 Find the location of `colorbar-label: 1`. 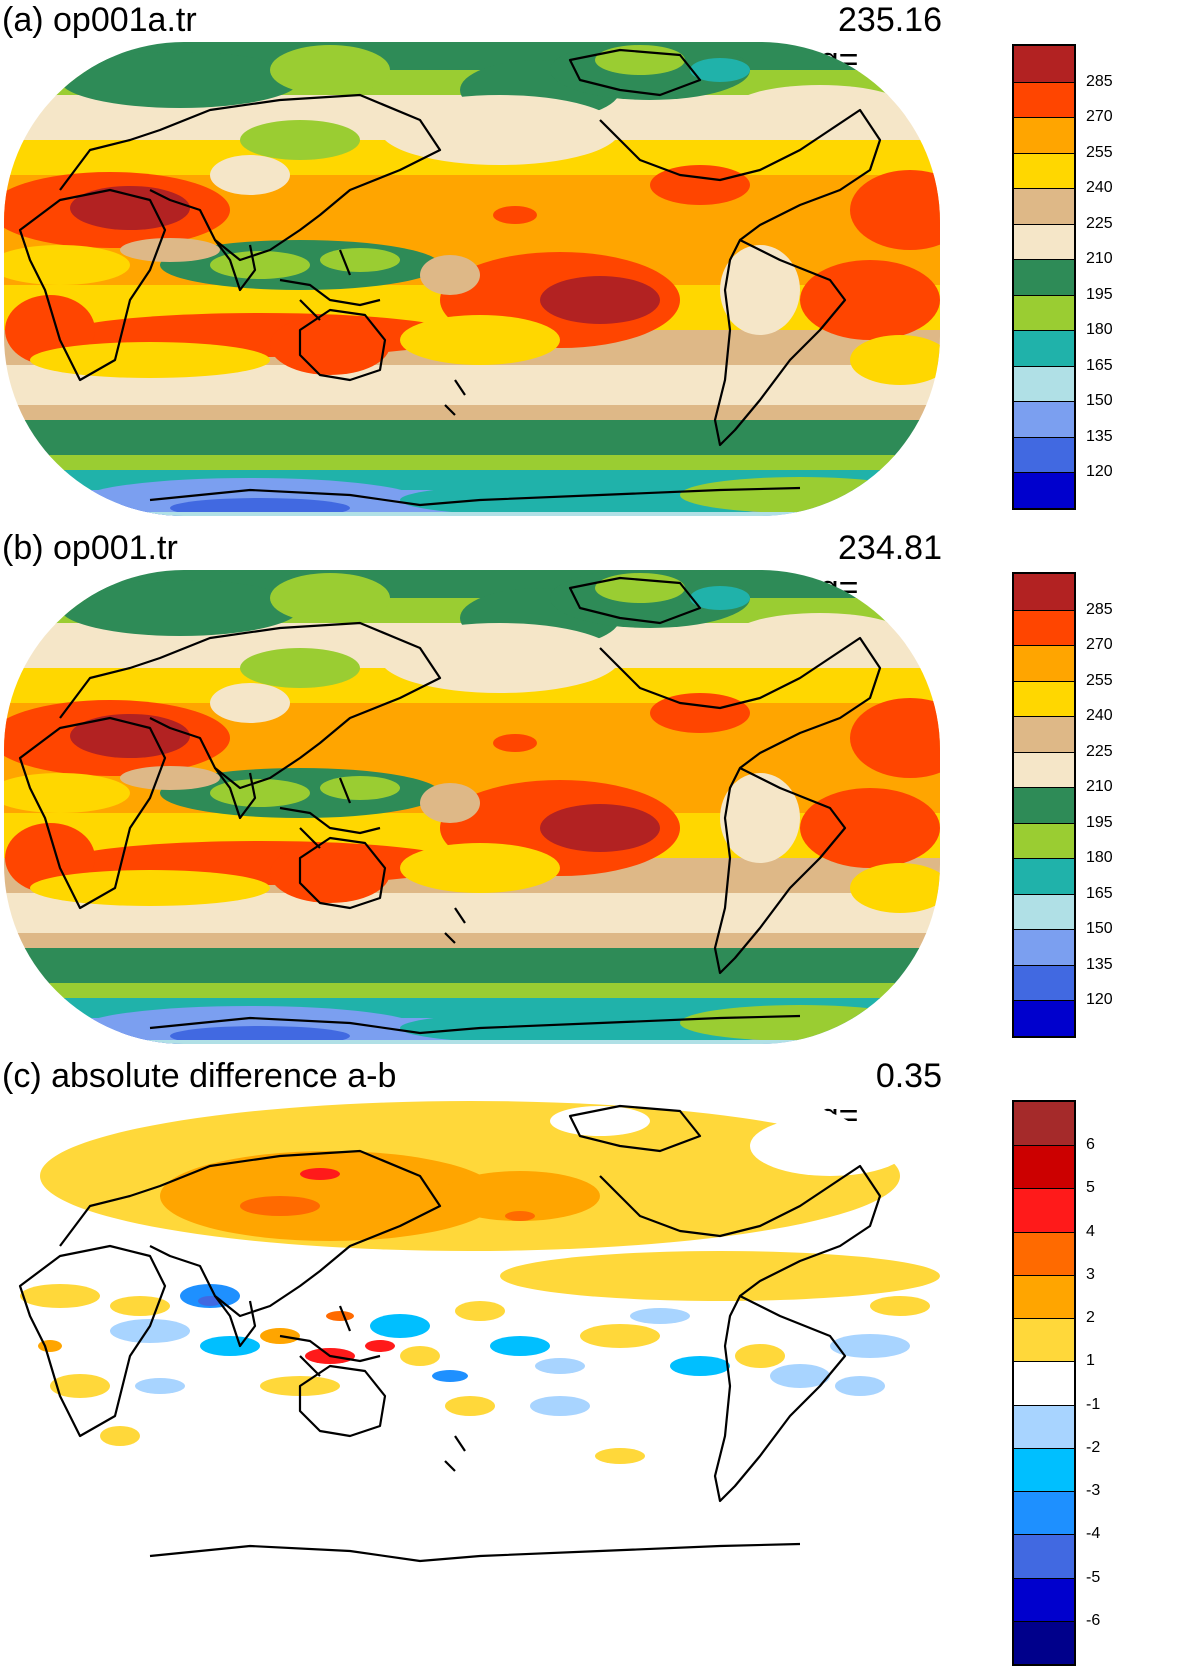

colorbar-label: 1 is located at coordinates (1090, 1361).